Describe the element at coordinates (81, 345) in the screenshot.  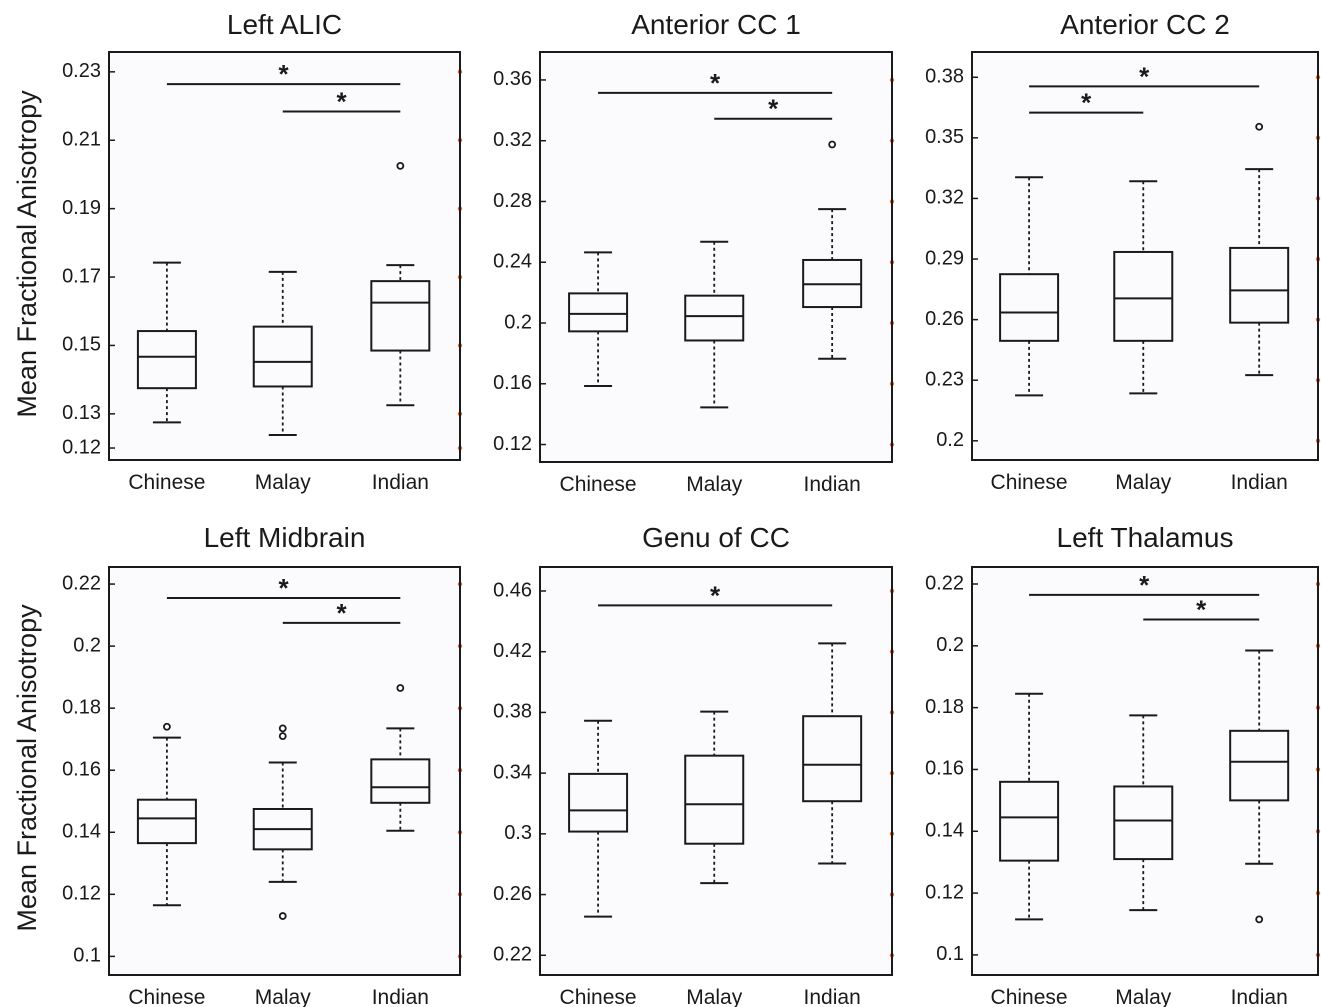
I see `y-tick-label: 0.15` at that location.